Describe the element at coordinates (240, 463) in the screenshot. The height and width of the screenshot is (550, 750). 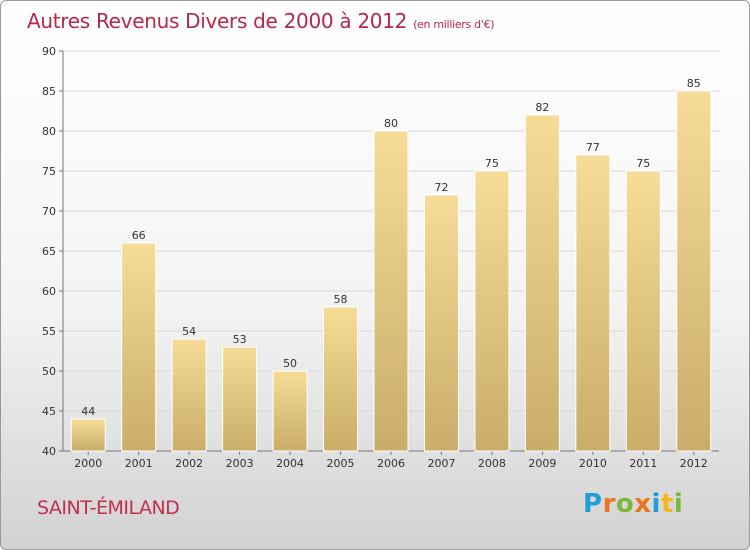
I see `x-tick-label-2003: 2003` at that location.